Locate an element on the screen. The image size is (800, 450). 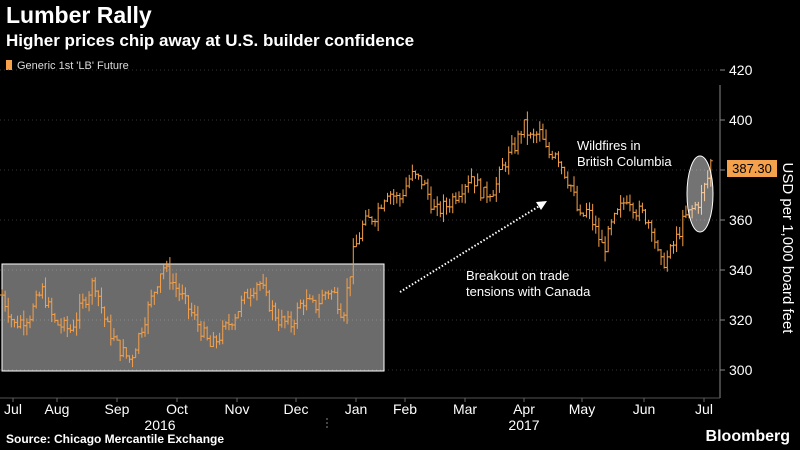
x-tick-label: Mar is located at coordinates (465, 409).